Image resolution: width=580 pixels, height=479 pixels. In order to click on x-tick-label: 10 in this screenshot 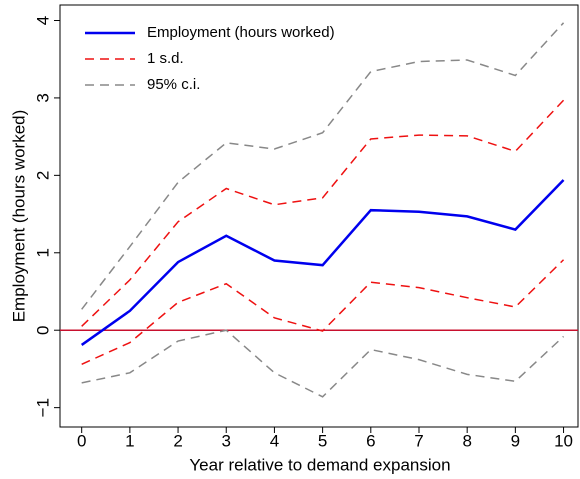, I will do `click(563, 440)`.